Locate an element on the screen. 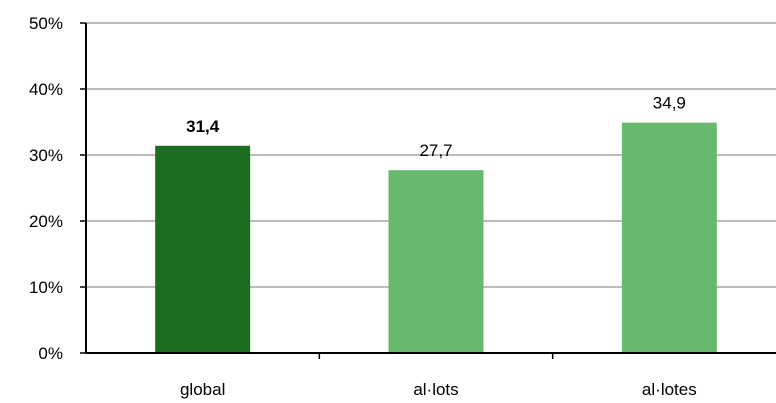 The width and height of the screenshot is (776, 403). y-tick-label-4: 40% is located at coordinates (46, 89).